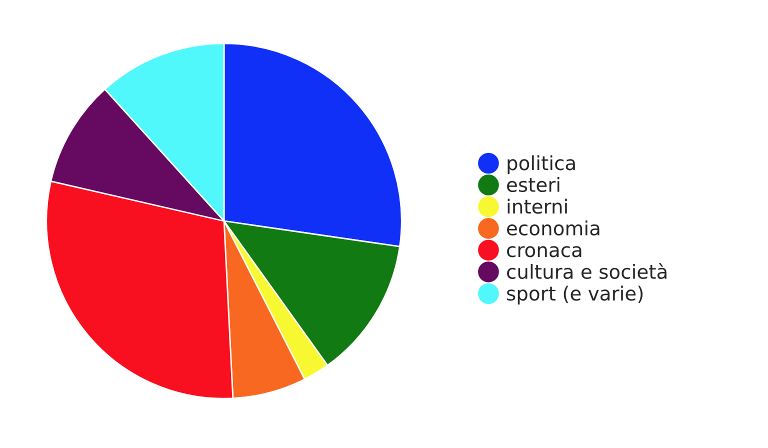 Image resolution: width=768 pixels, height=448 pixels. I want to click on legend-label: economia, so click(553, 228).